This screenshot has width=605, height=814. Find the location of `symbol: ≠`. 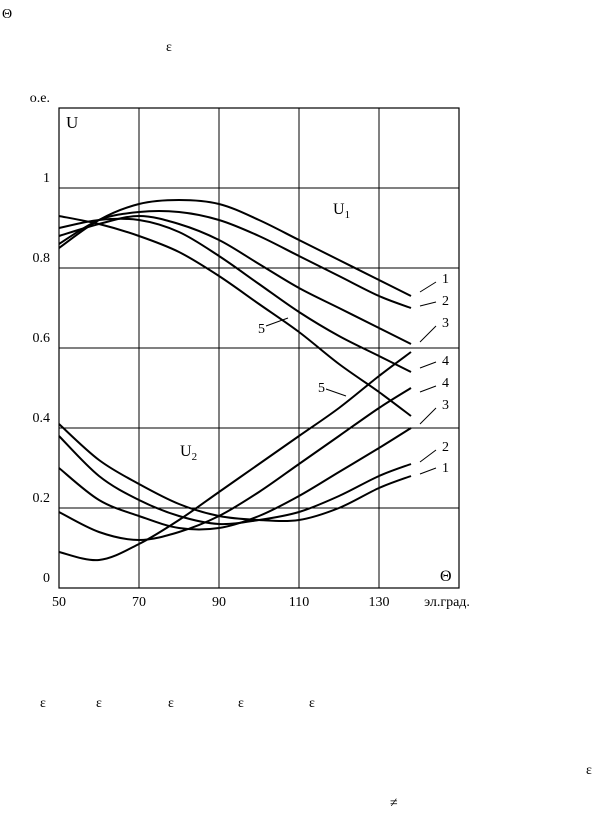

symbol: ≠ is located at coordinates (394, 803).